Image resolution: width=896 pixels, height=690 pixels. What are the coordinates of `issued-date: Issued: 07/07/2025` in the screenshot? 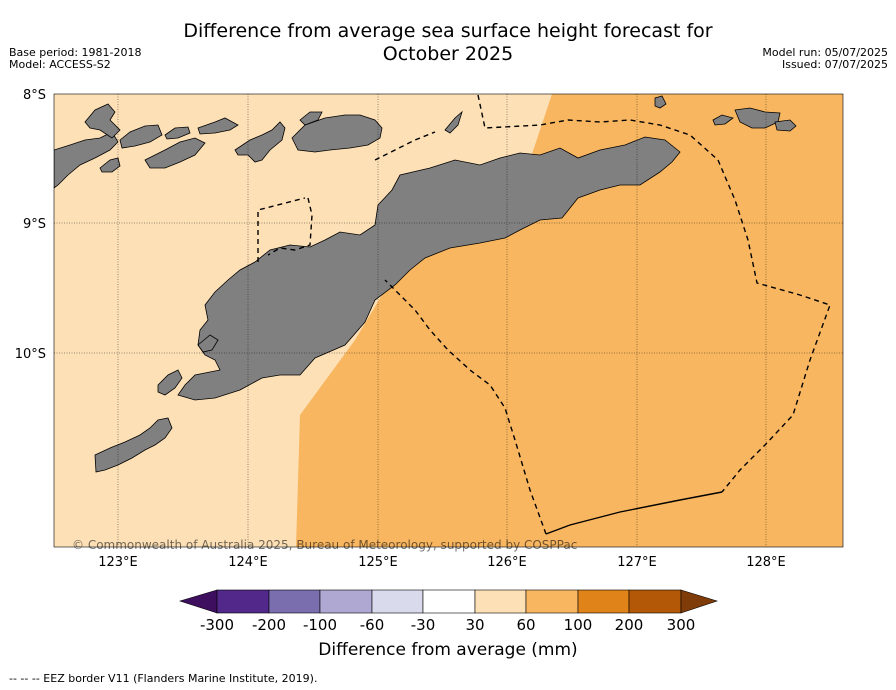 It's located at (834, 64).